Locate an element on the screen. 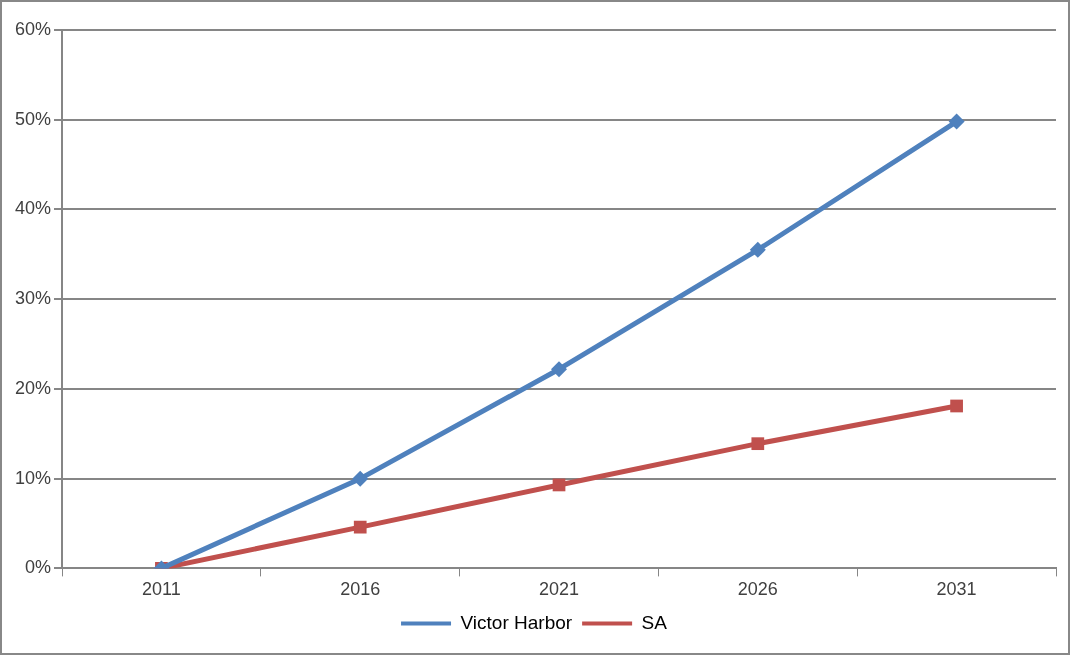 The image size is (1070, 655). x-tick-label: 2016 is located at coordinates (360, 589).